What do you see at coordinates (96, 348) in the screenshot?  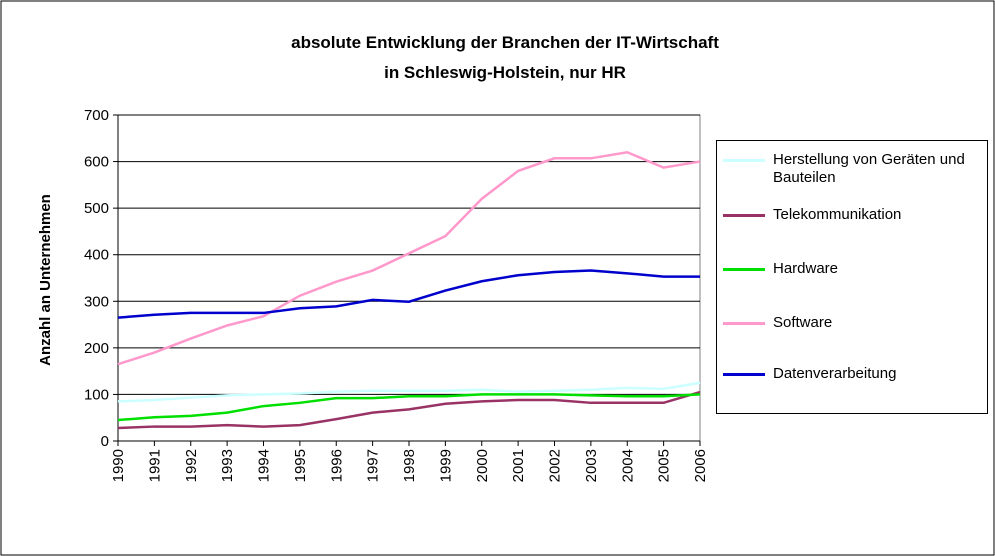 I see `y-tick-label: 200` at bounding box center [96, 348].